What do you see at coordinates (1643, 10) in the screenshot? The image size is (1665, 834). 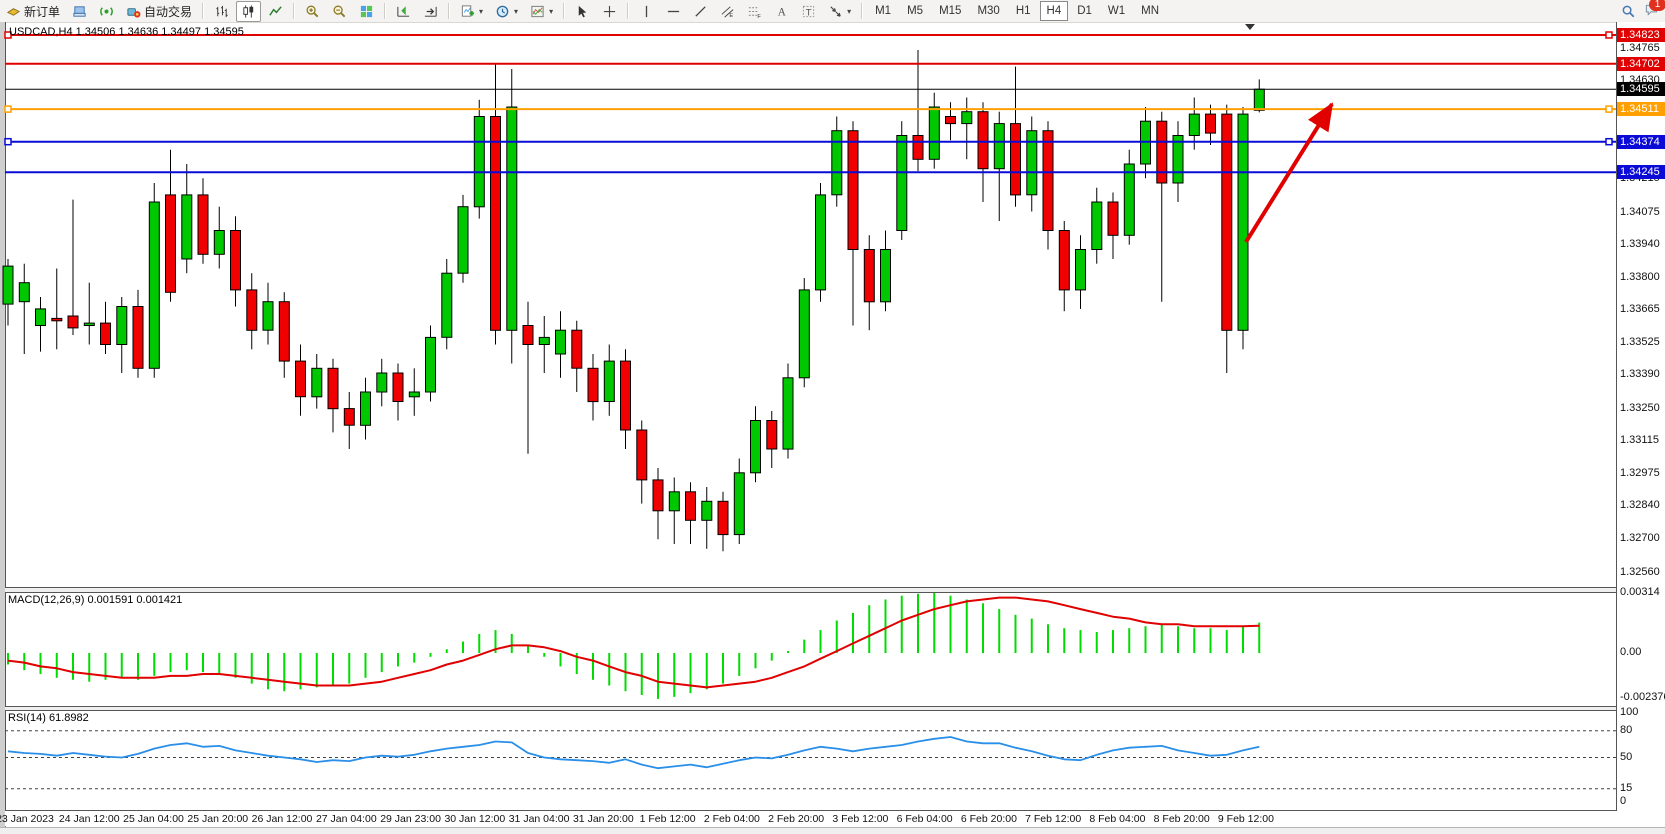 I see `toolbar-right: 1` at bounding box center [1643, 10].